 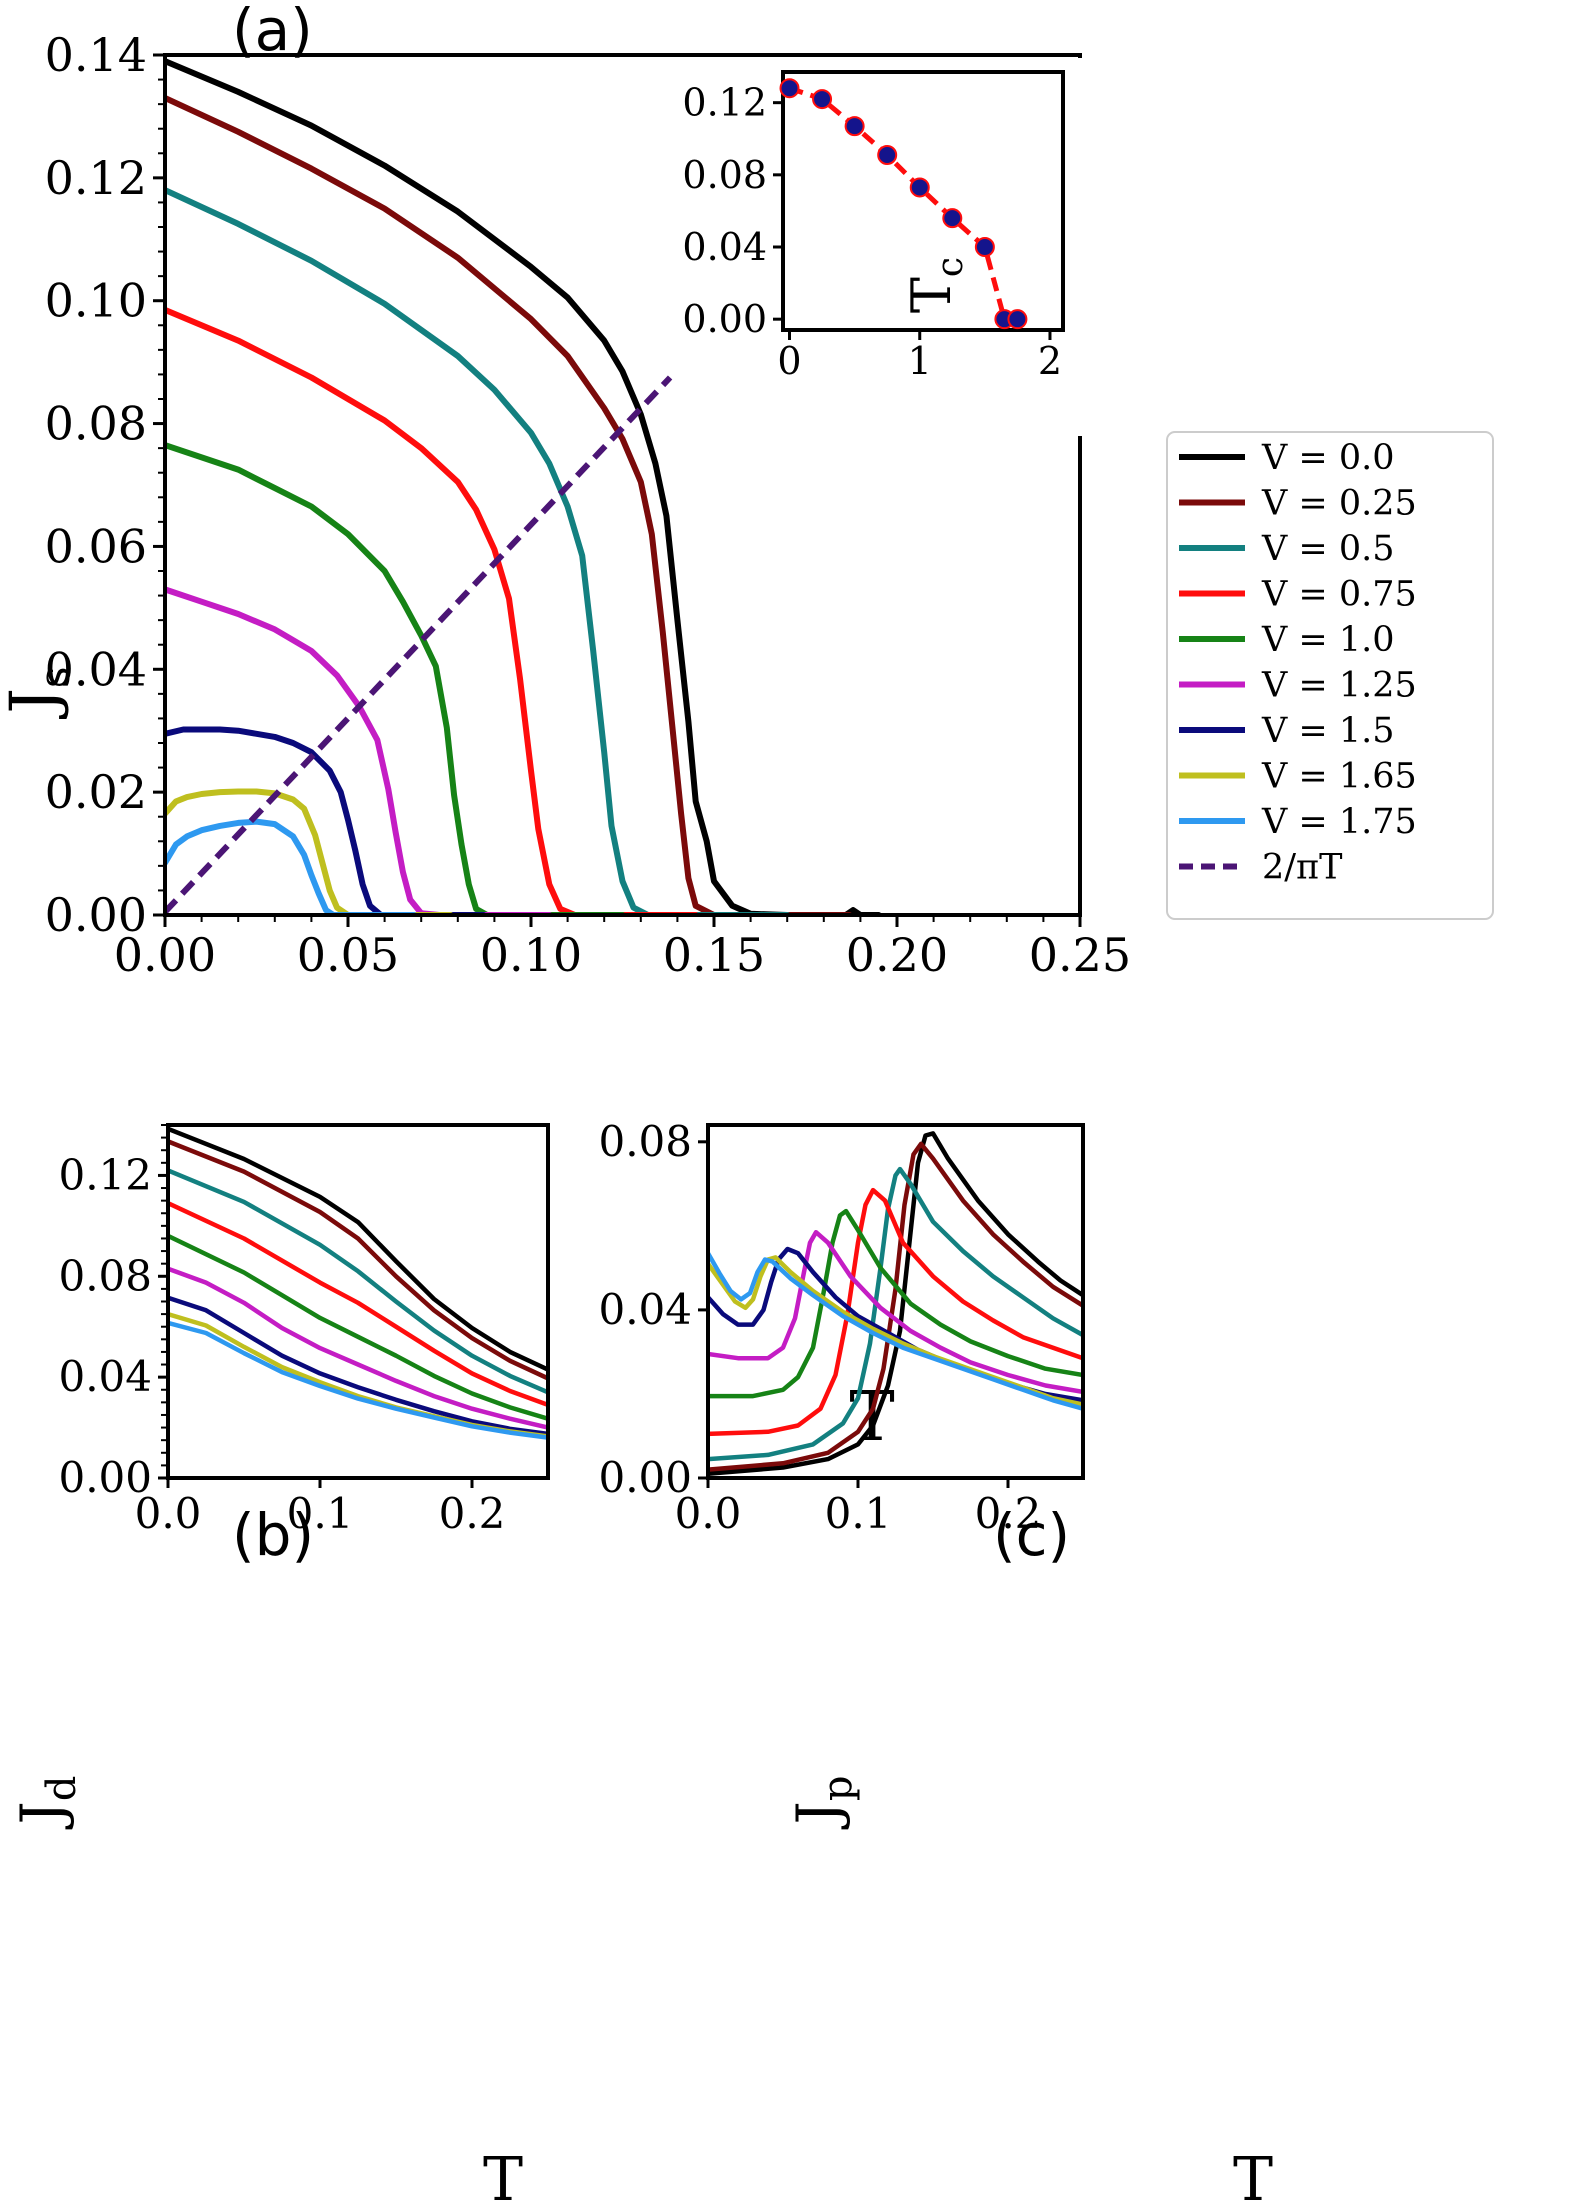 What do you see at coordinates (1328, 731) in the screenshot?
I see `legend-label-6: V = 1.5` at bounding box center [1328, 731].